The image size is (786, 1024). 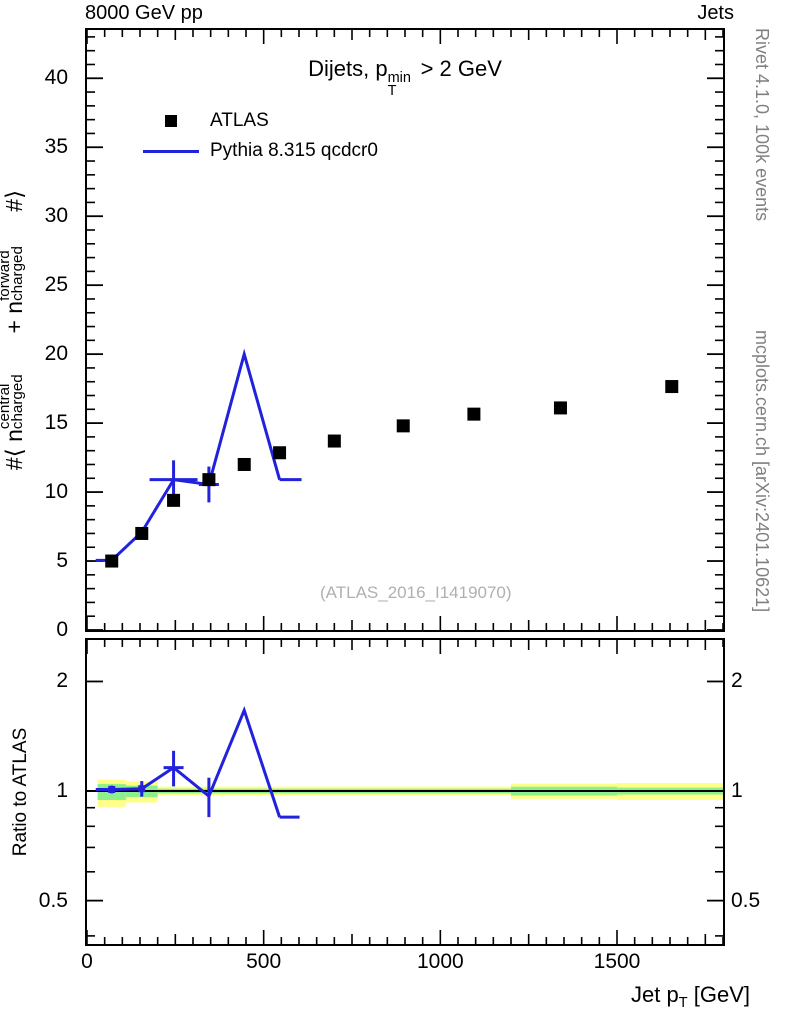 What do you see at coordinates (62, 681) in the screenshot?
I see `y-axis-ratio-tick-left-2: 2` at bounding box center [62, 681].